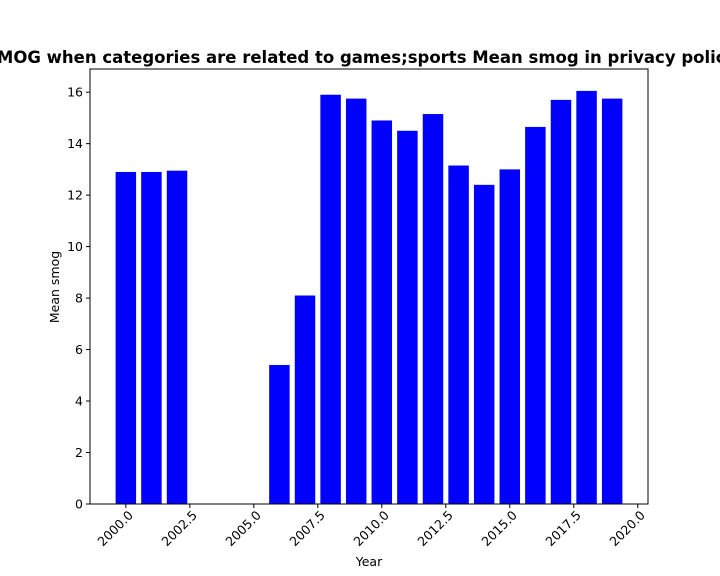  I want to click on y-axis-label: Mean smog, so click(54, 287).